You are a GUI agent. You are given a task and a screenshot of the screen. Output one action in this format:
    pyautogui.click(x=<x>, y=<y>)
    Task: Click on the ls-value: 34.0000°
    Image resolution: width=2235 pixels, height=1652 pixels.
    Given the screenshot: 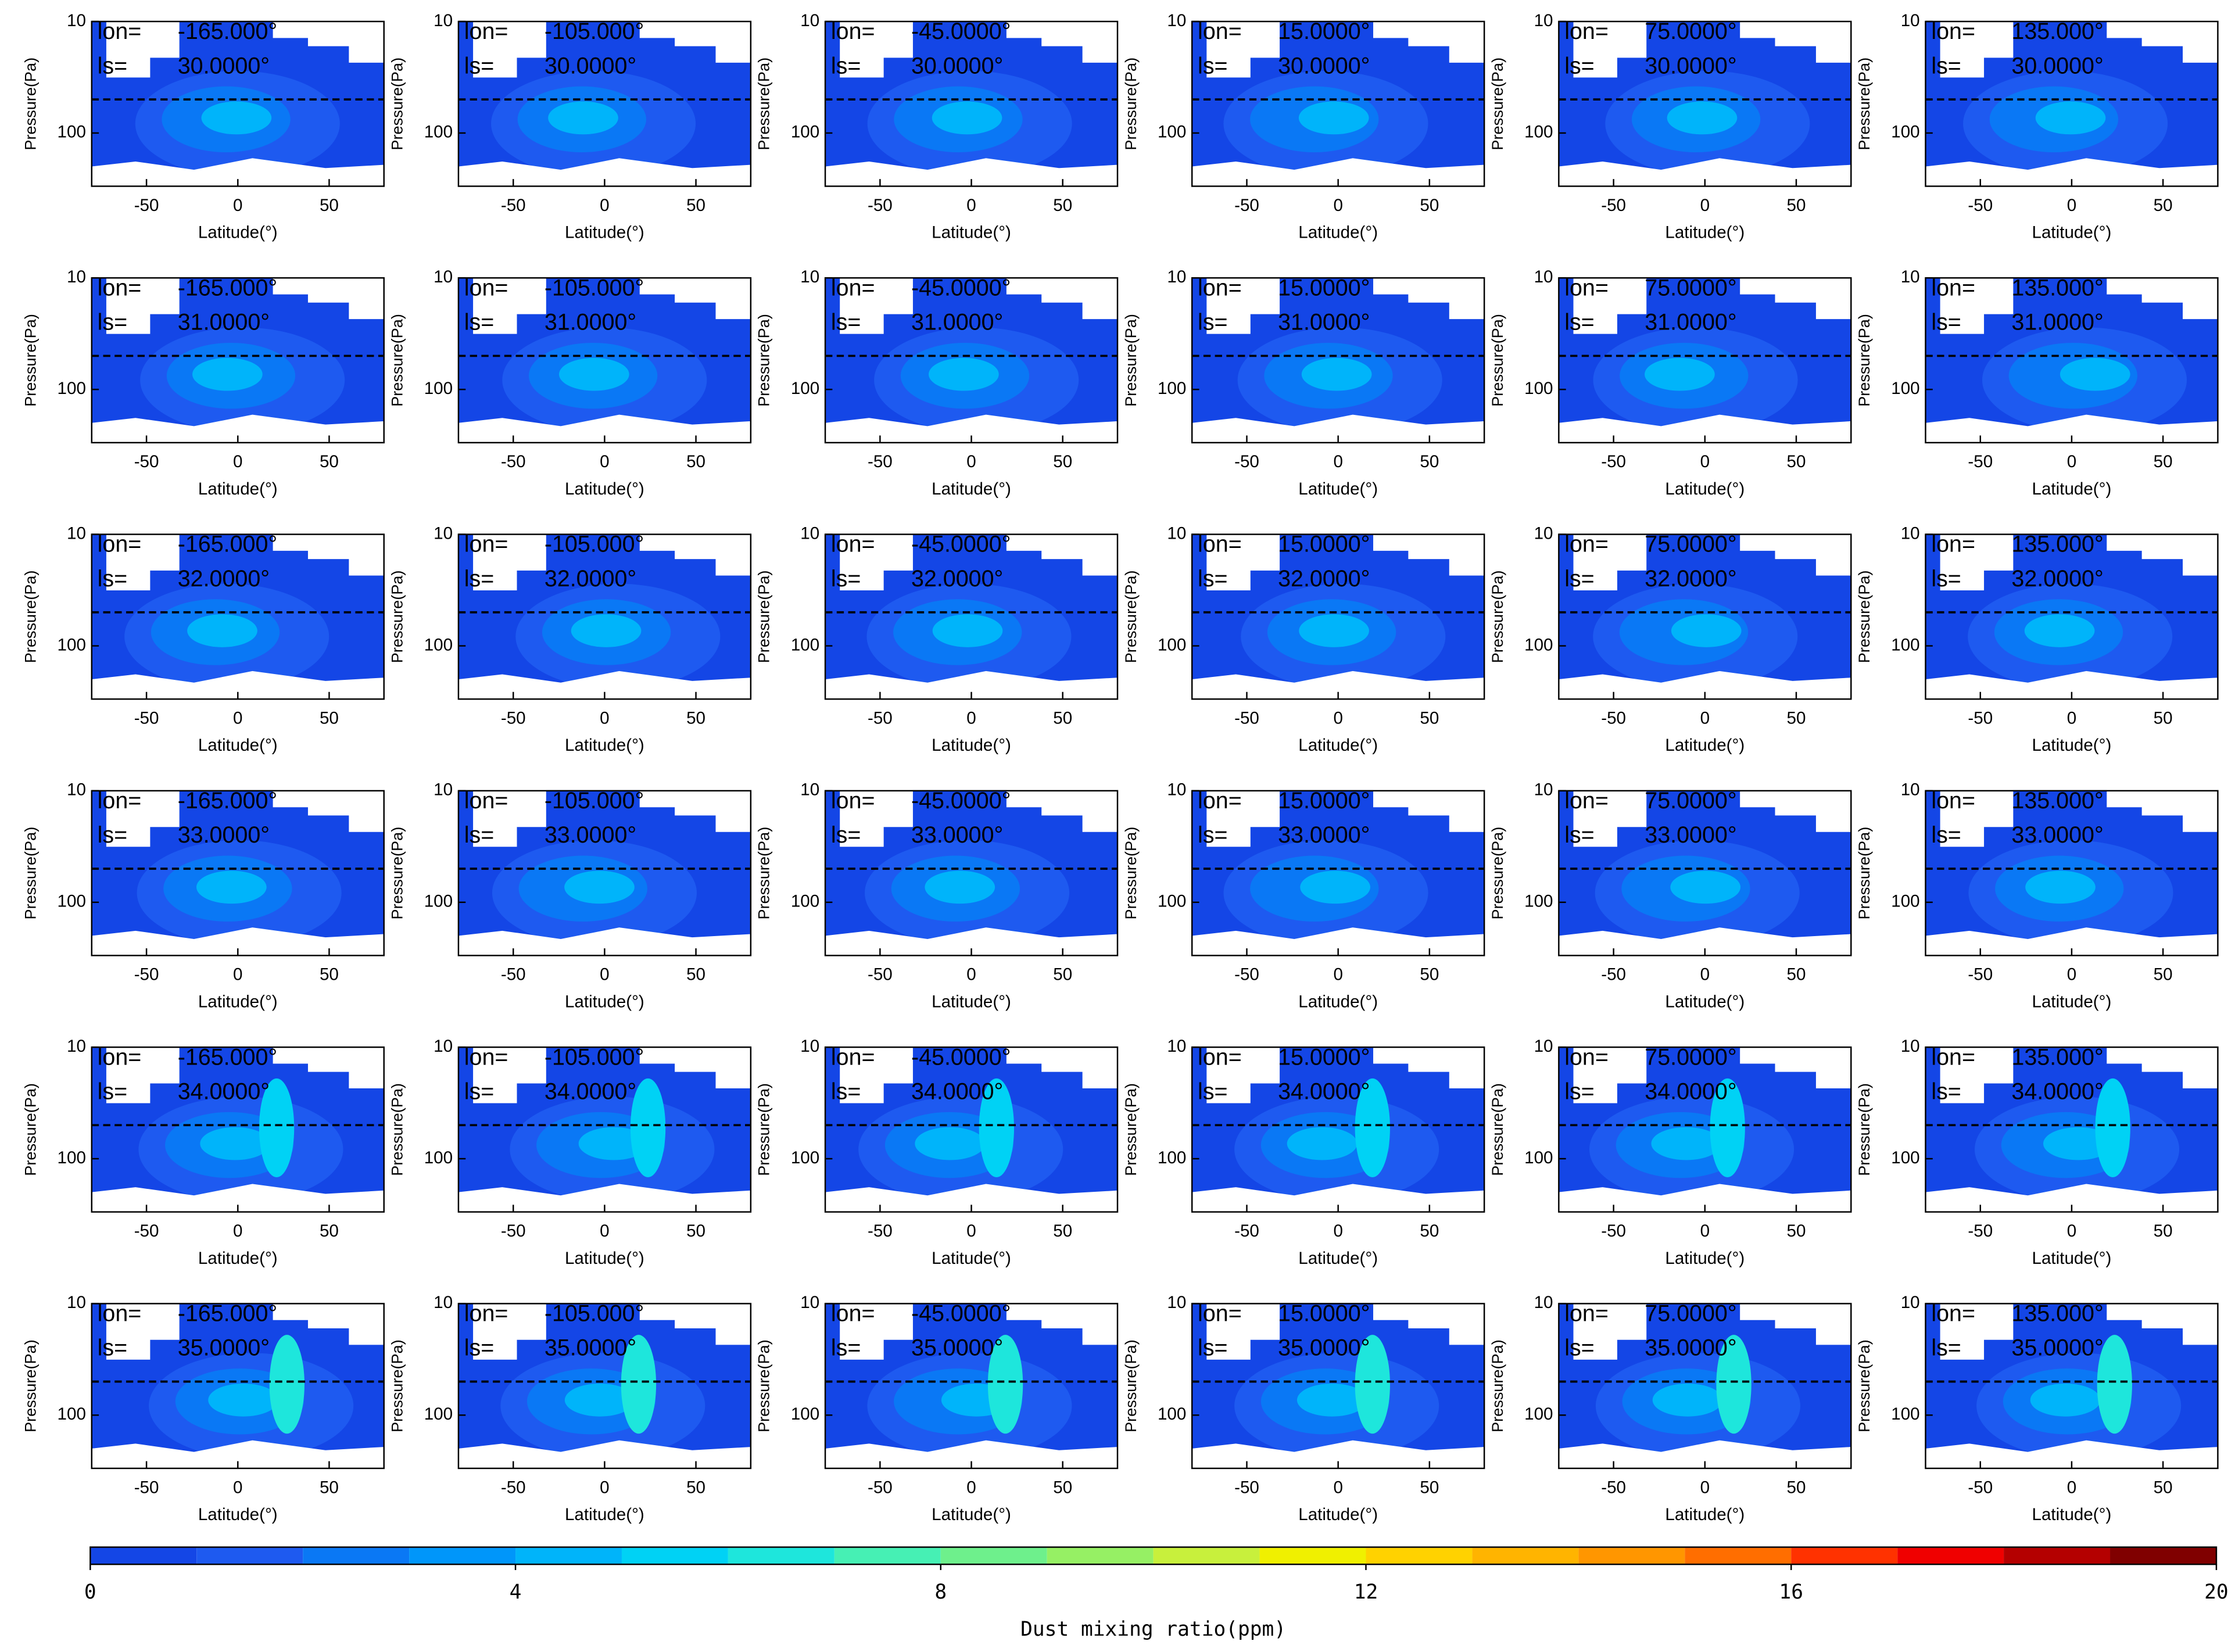 What is the action you would take?
    pyautogui.click(x=1324, y=1091)
    